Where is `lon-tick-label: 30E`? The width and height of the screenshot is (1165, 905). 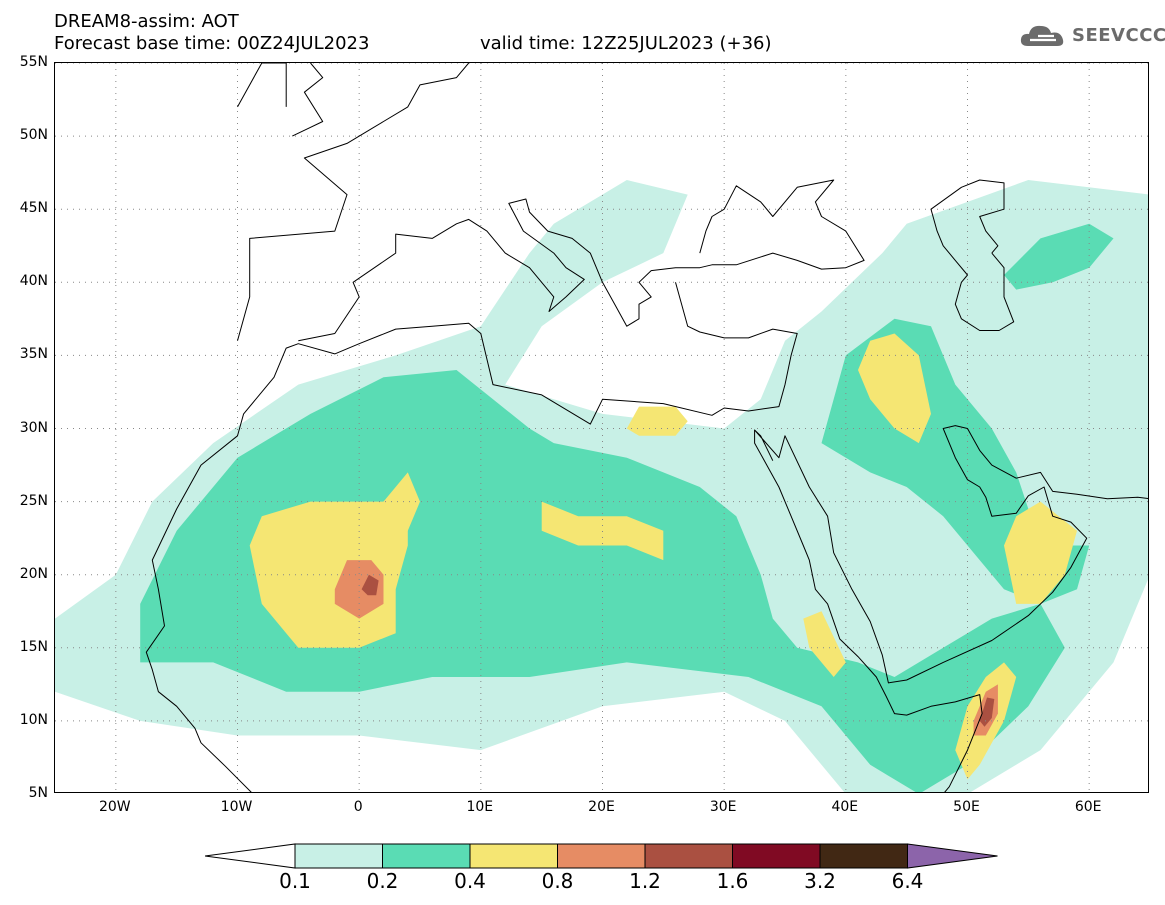 lon-tick-label: 30E is located at coordinates (723, 807).